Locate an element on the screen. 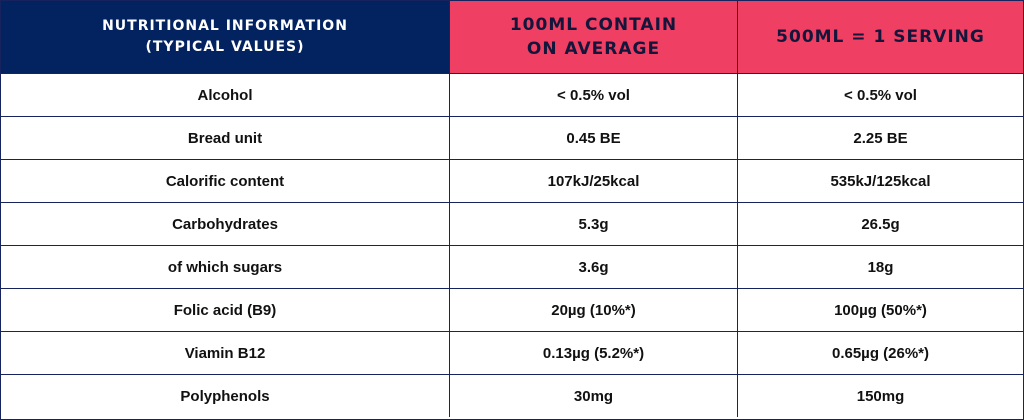  value-per-100ml: 0.45 BE is located at coordinates (594, 138).